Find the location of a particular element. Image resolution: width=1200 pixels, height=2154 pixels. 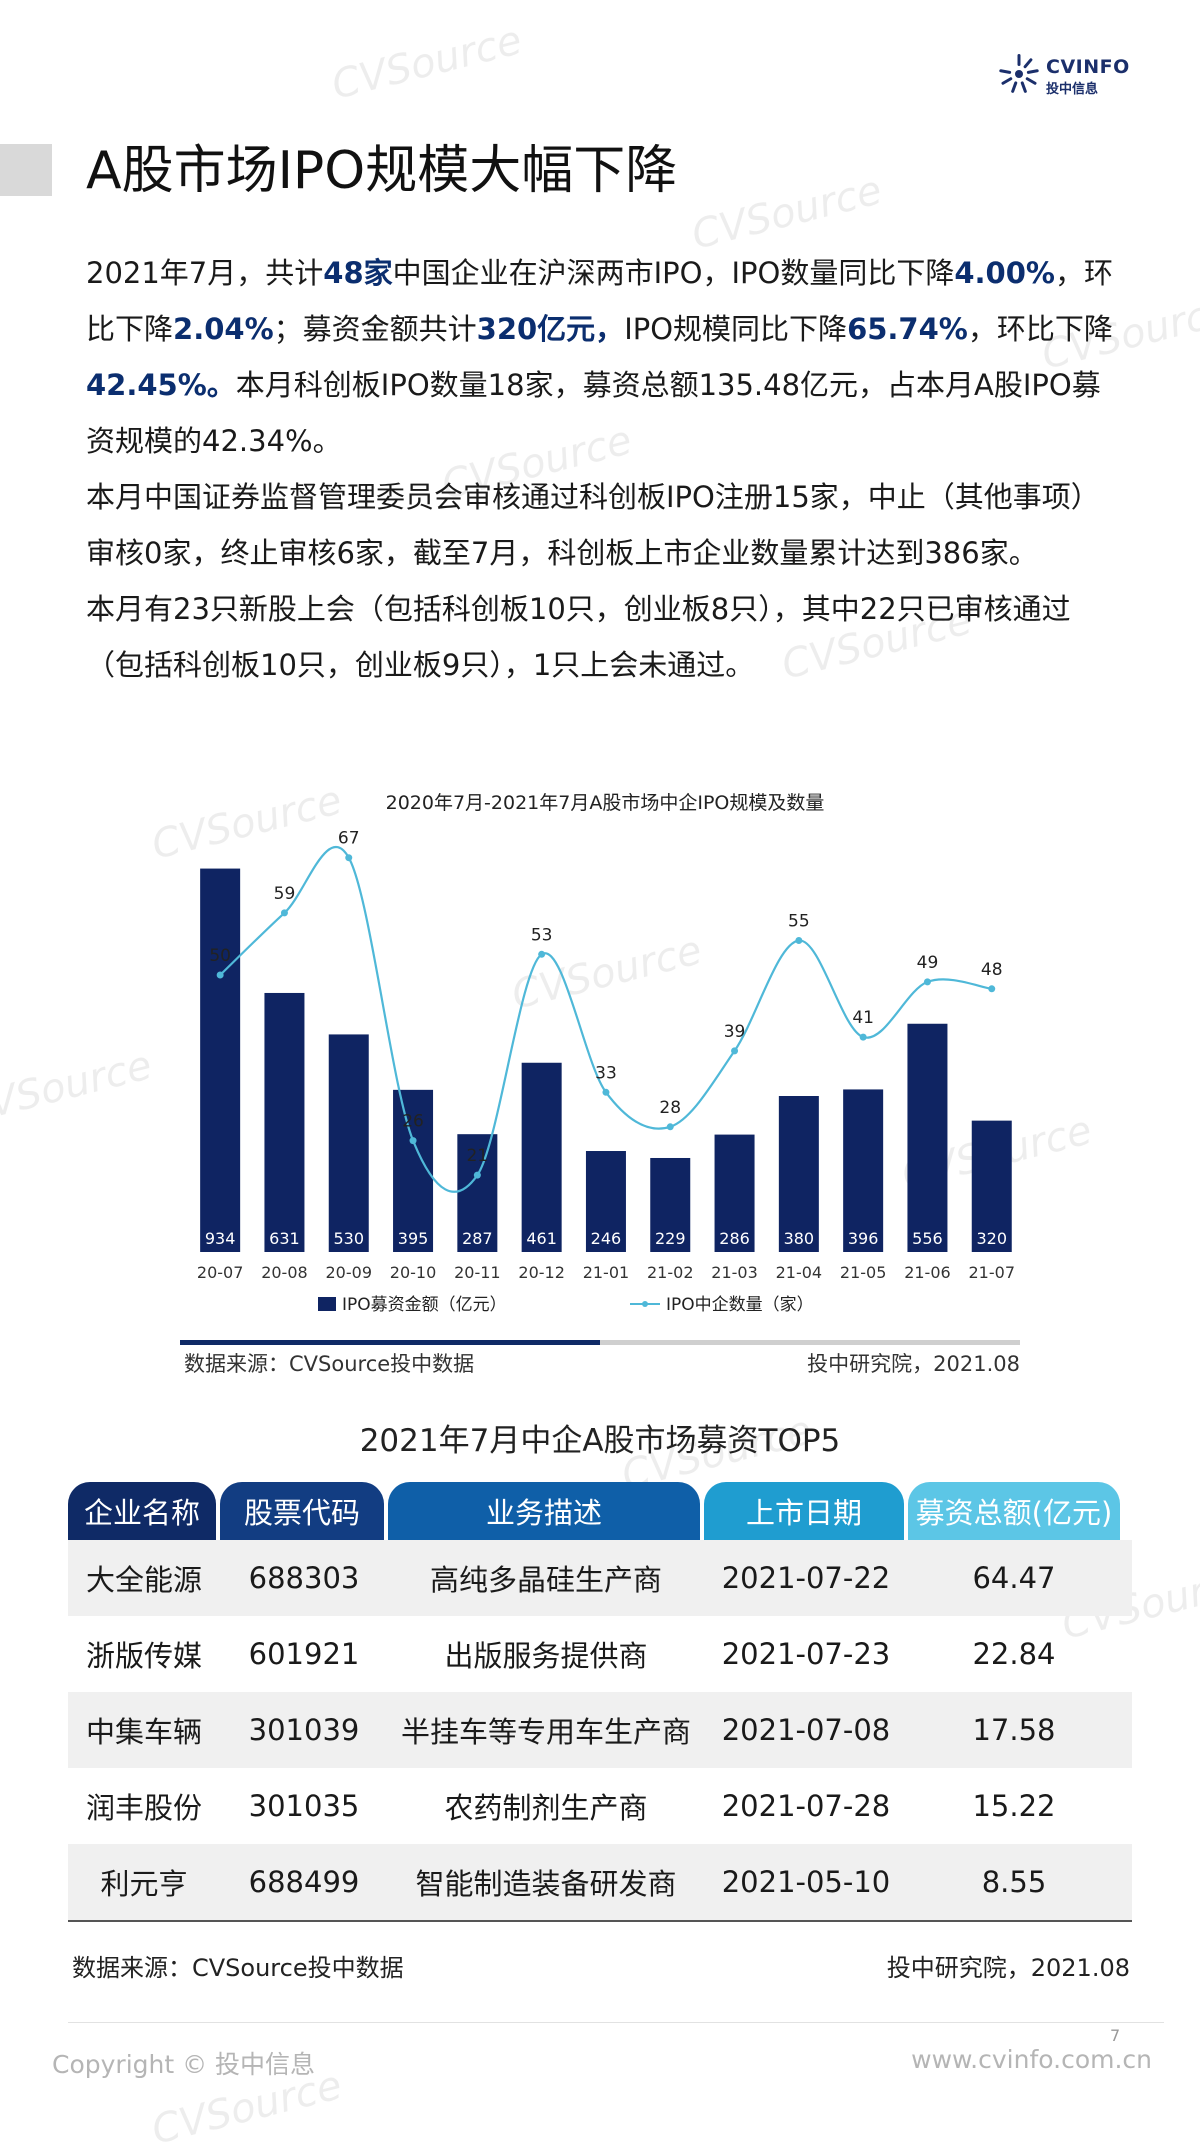

table-header: 企业名称 股票代码 业务描述 上市日期 募资总额(亿元) is located at coordinates (600, 1511).